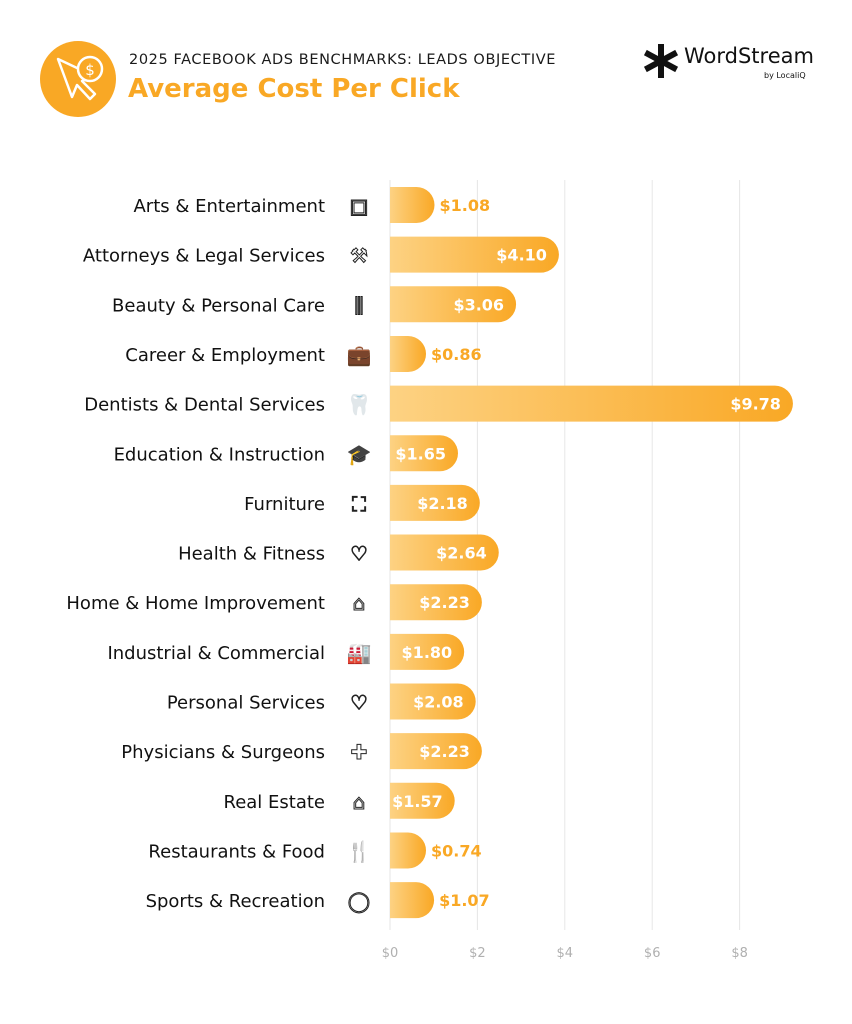 Image resolution: width=852 pixels, height=1024 pixels. Describe the element at coordinates (359, 703) in the screenshot. I see `hand-heart-icon: ♡` at that location.